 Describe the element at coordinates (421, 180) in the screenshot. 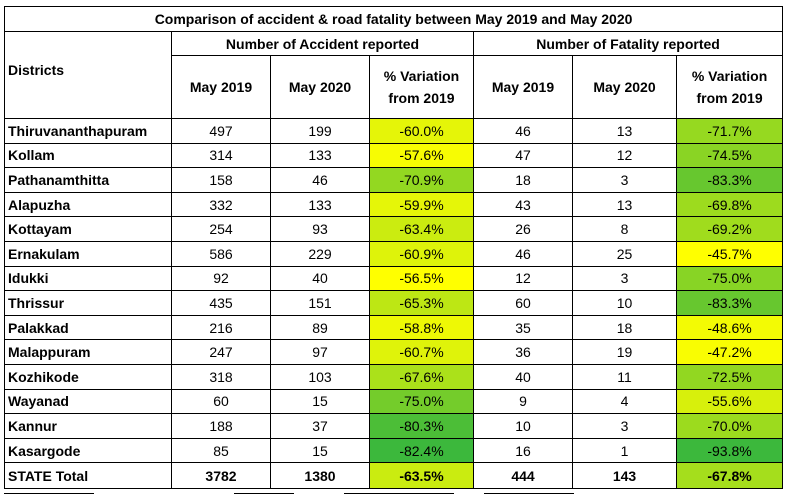

I see `accident-variation-cell: -70.9%` at that location.